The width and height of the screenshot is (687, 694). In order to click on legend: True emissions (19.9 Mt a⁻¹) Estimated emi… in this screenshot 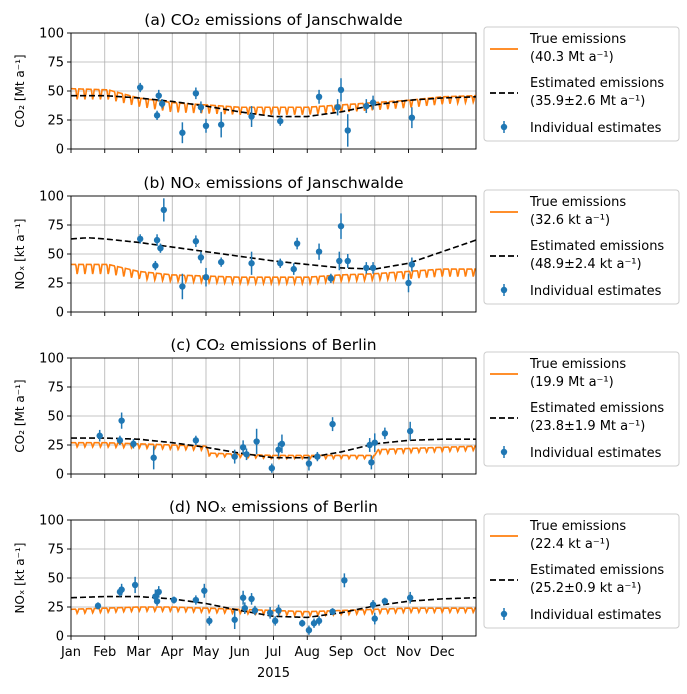, I will do `click(581, 409)`.